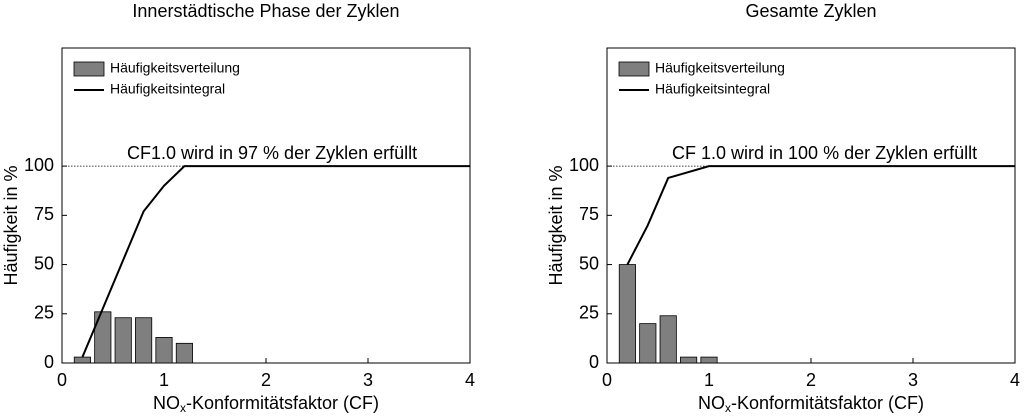 Image resolution: width=1024 pixels, height=417 pixels. Describe the element at coordinates (824, 153) in the screenshot. I see `annotation: CF 1.0 wird in 100 % der Zyklen erfüllt` at that location.